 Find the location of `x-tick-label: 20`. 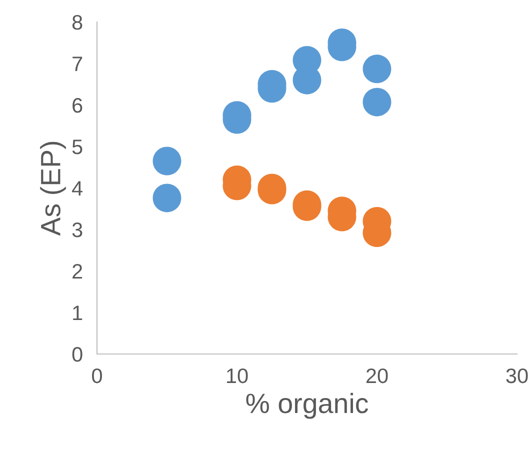

x-tick-label: 20 is located at coordinates (377, 376).